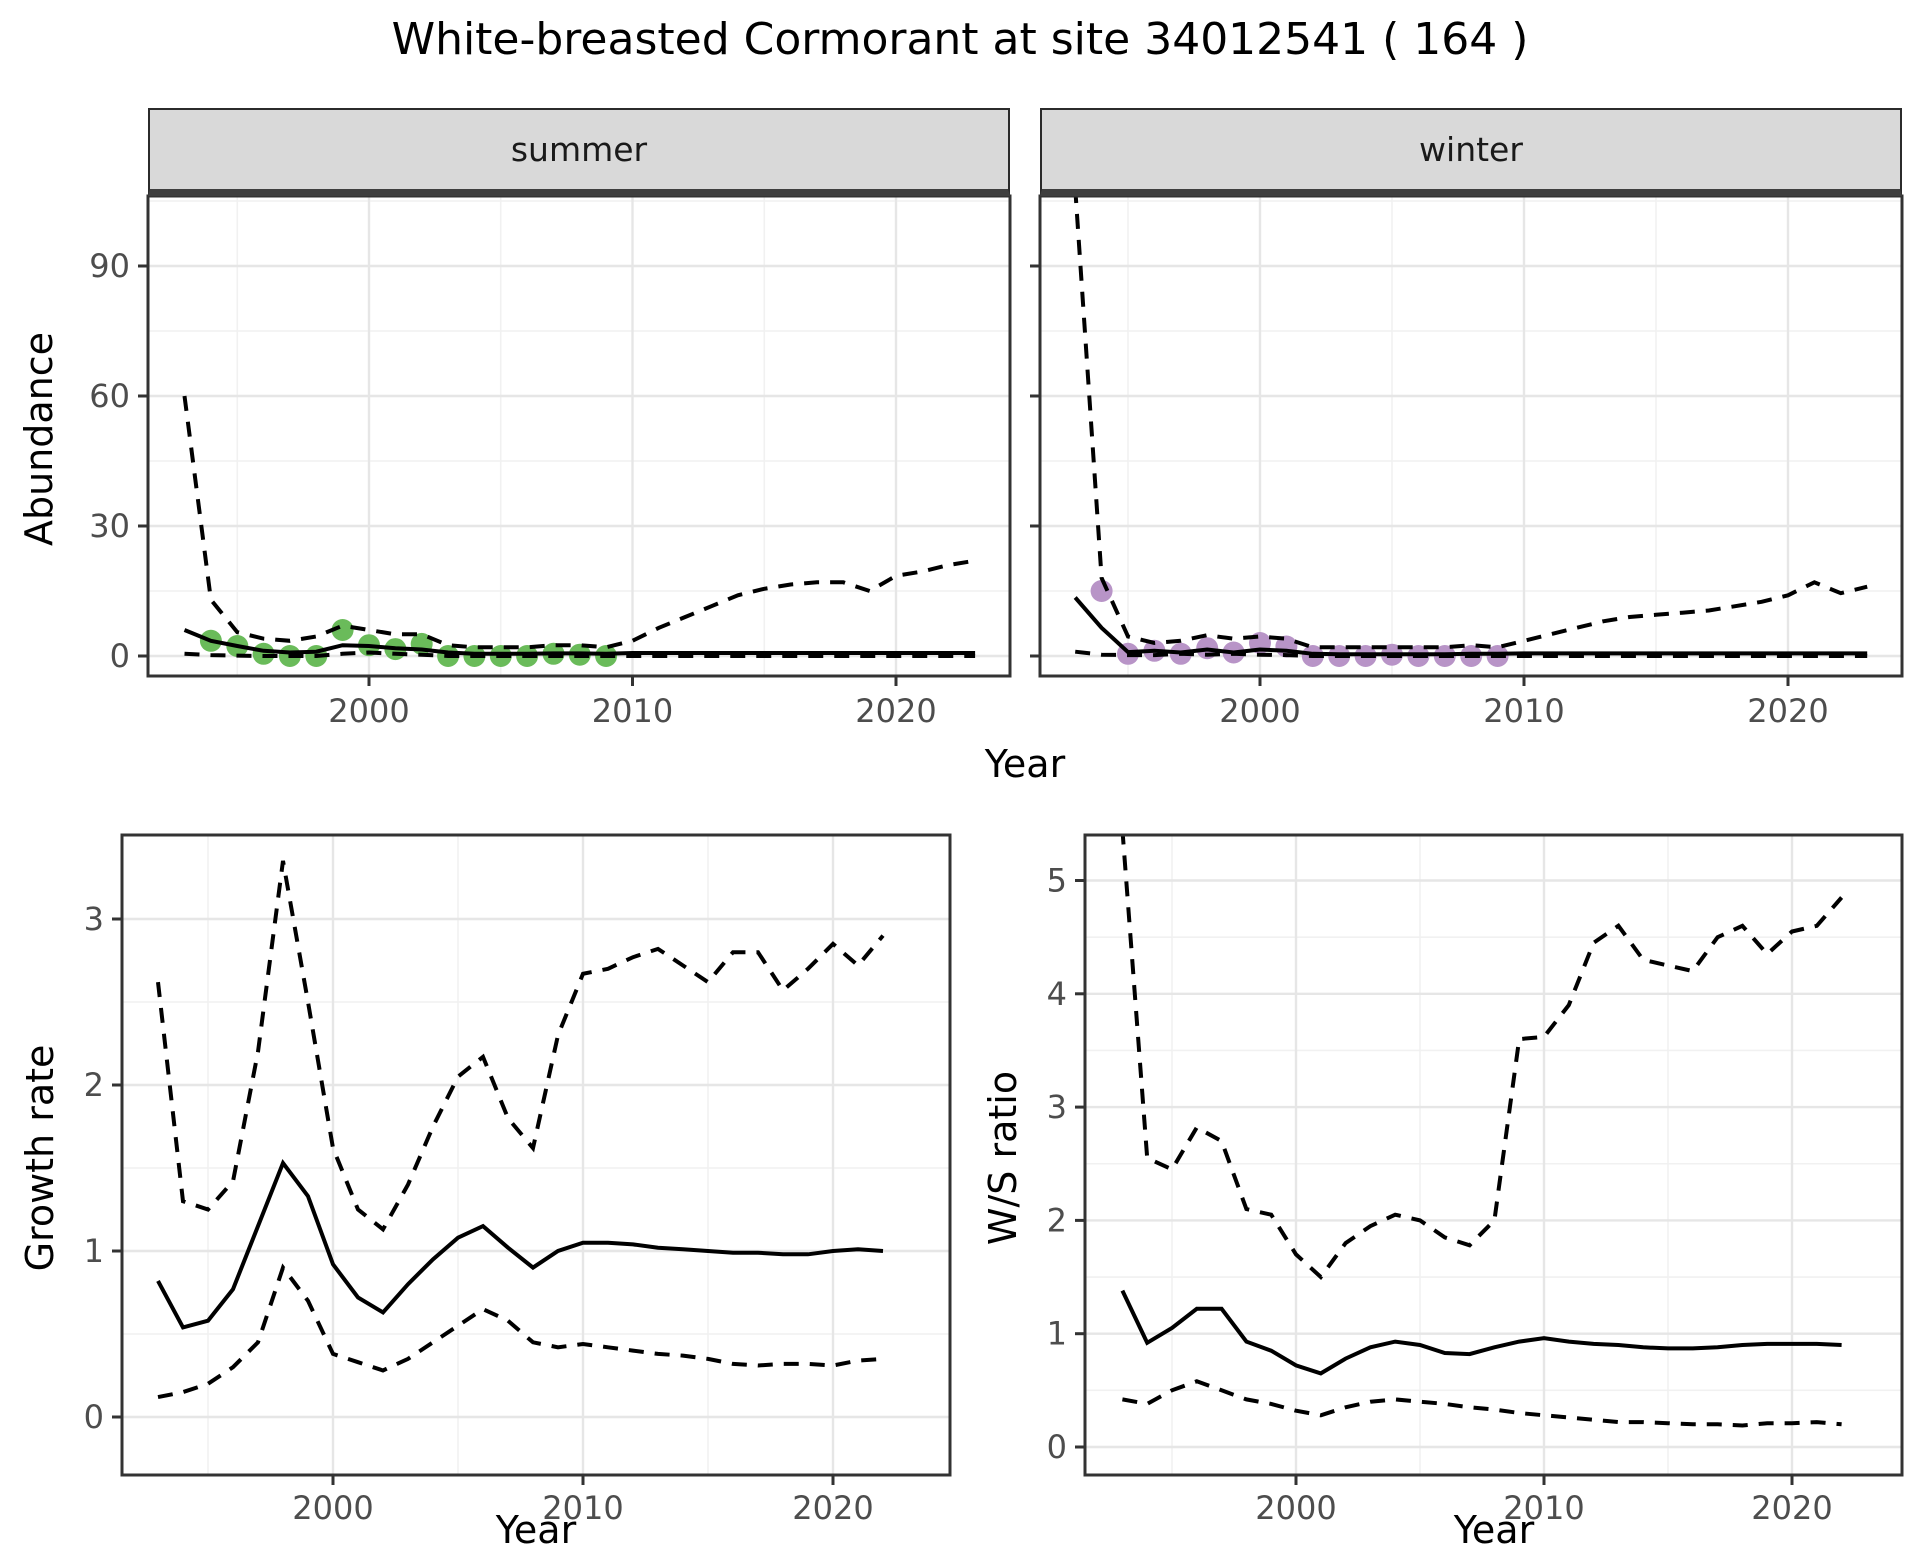 Image resolution: width=1920 pixels, height=1560 pixels. Describe the element at coordinates (1025, 764) in the screenshot. I see `x-axis-title-top: Year` at that location.